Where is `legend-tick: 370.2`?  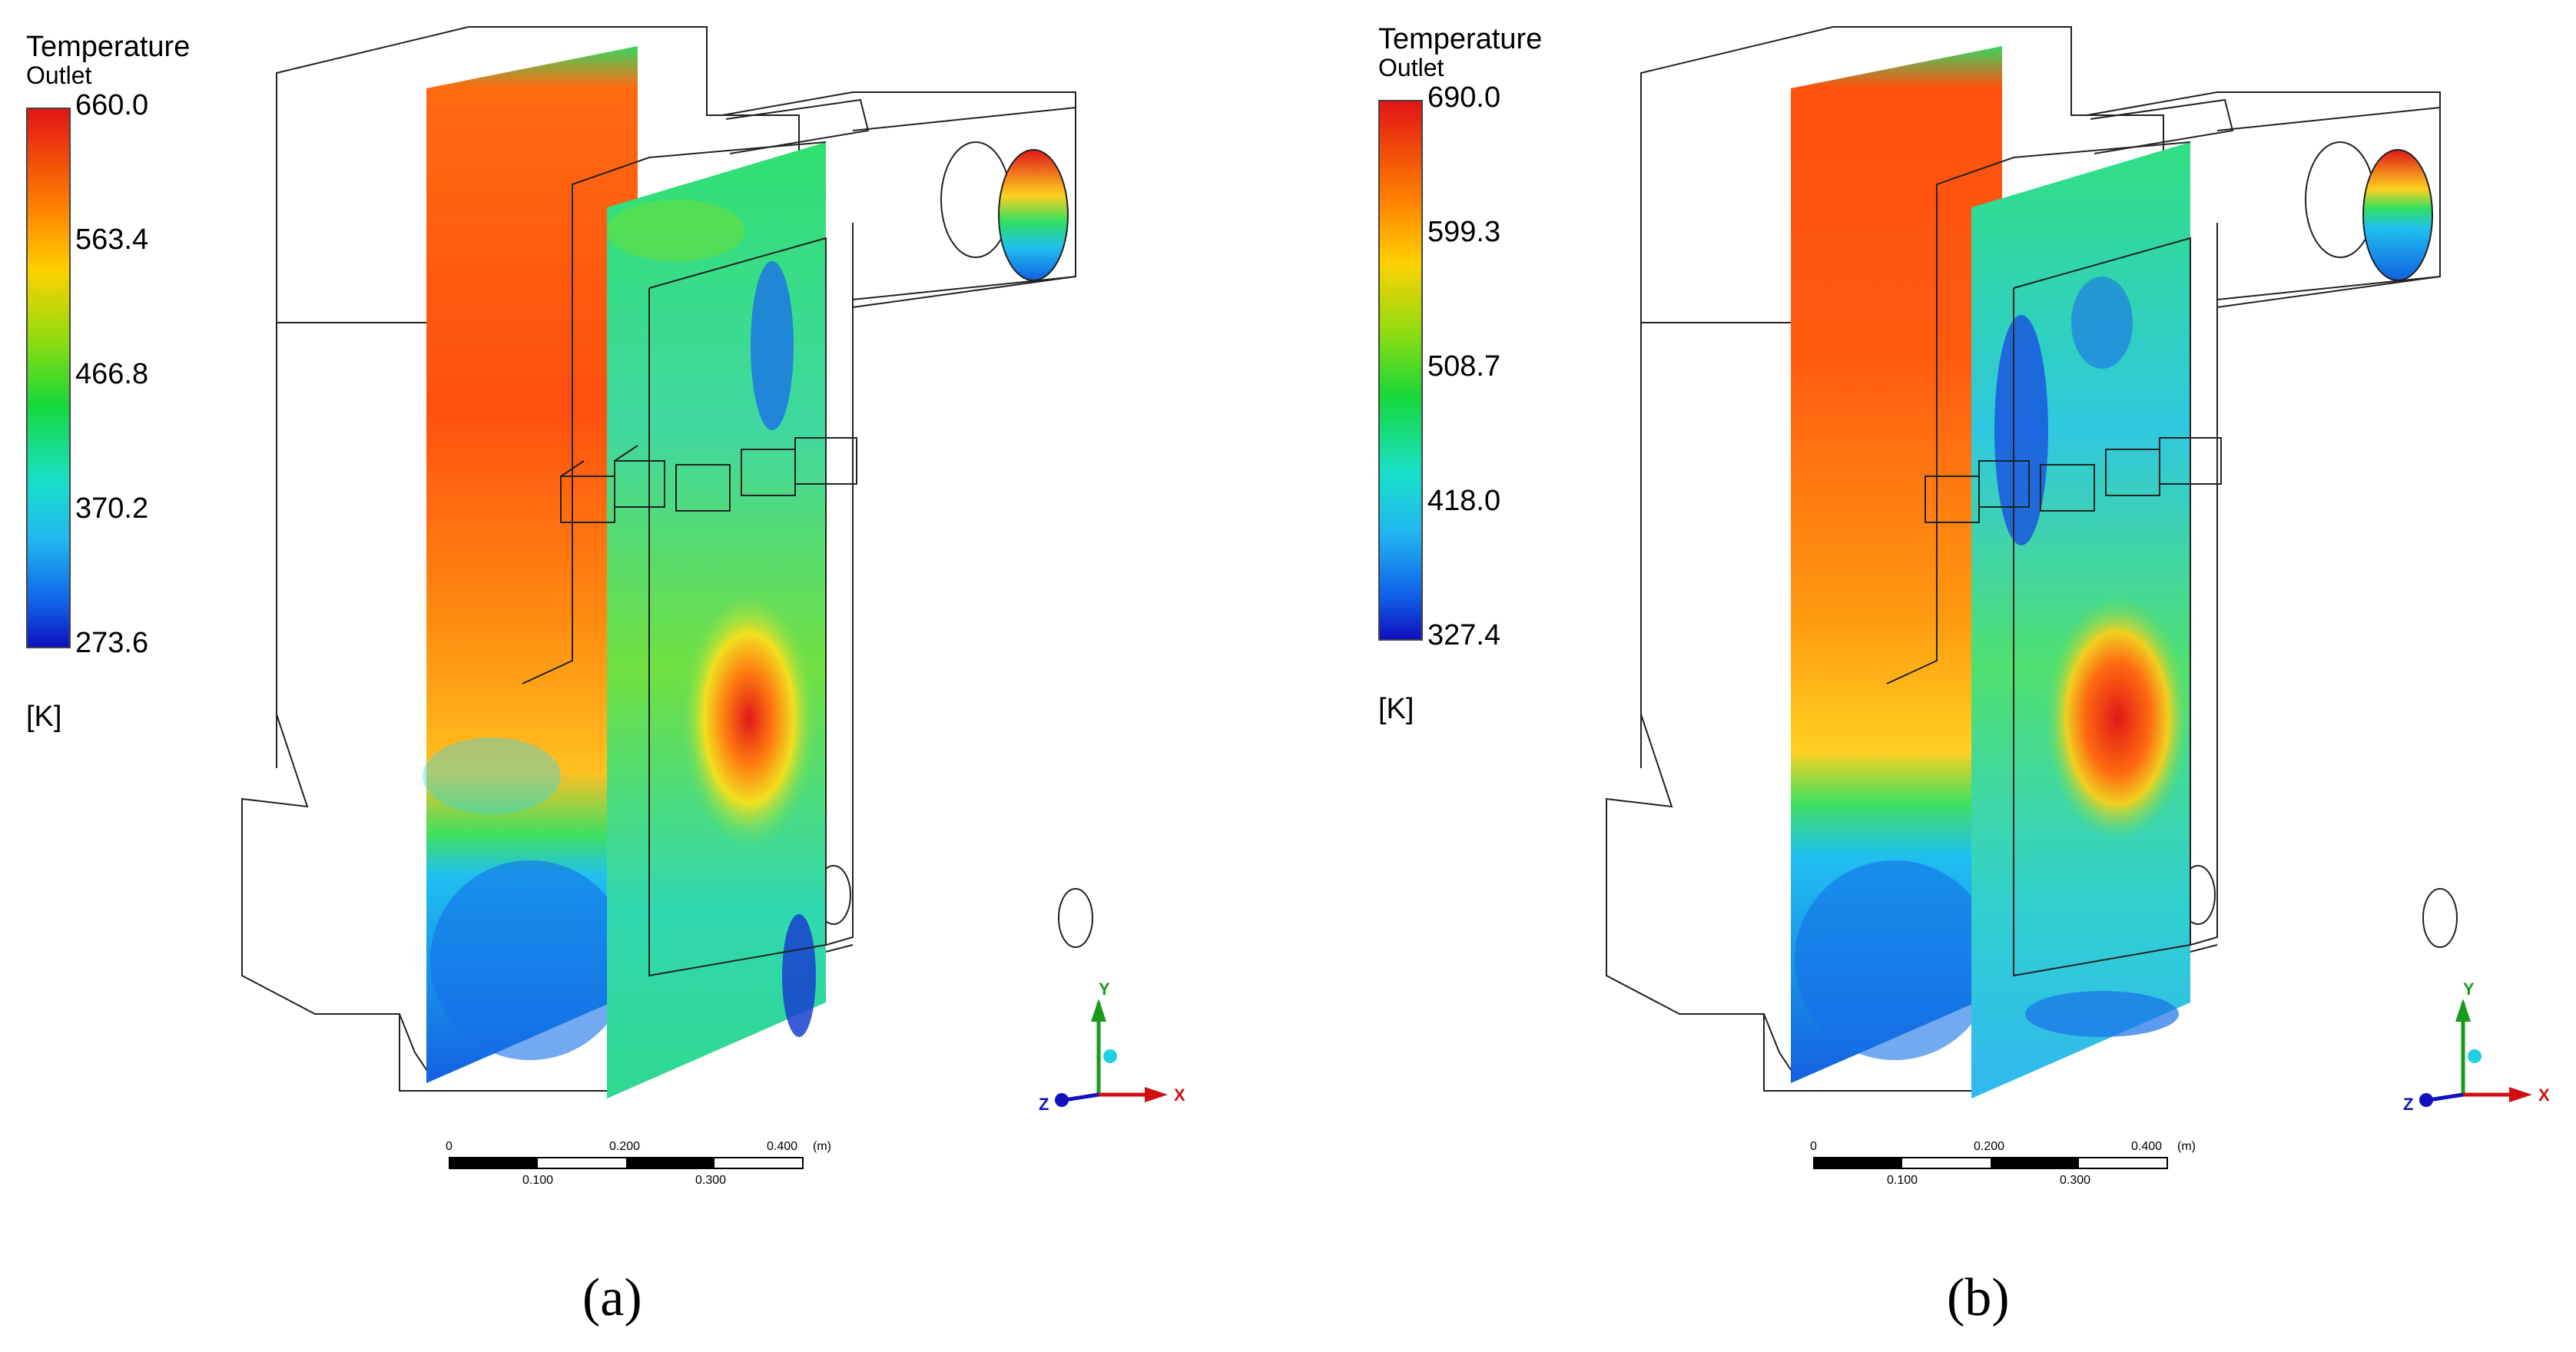 legend-tick: 370.2 is located at coordinates (112, 508).